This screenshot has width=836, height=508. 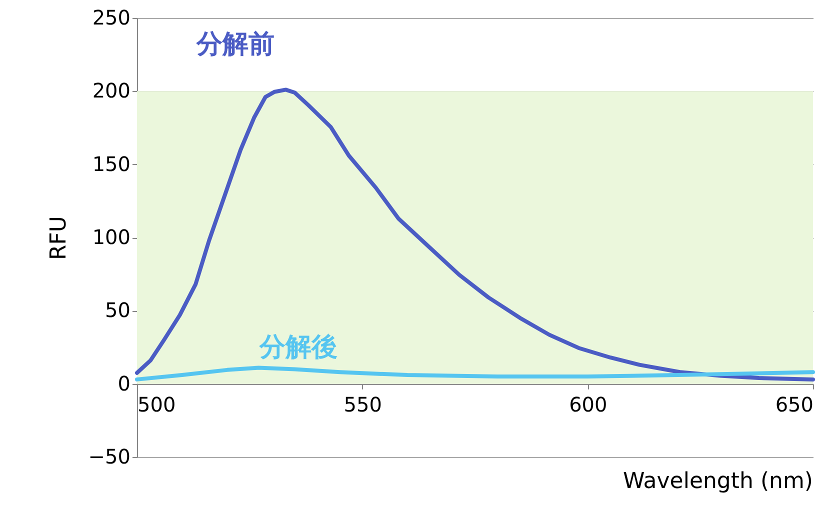 What do you see at coordinates (117, 310) in the screenshot?
I see `y-tick-label: 50` at bounding box center [117, 310].